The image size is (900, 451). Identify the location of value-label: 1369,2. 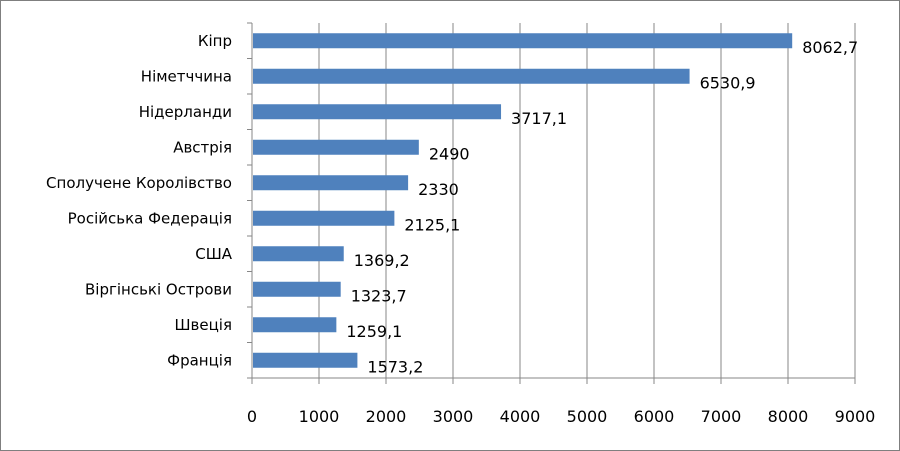
(382, 260).